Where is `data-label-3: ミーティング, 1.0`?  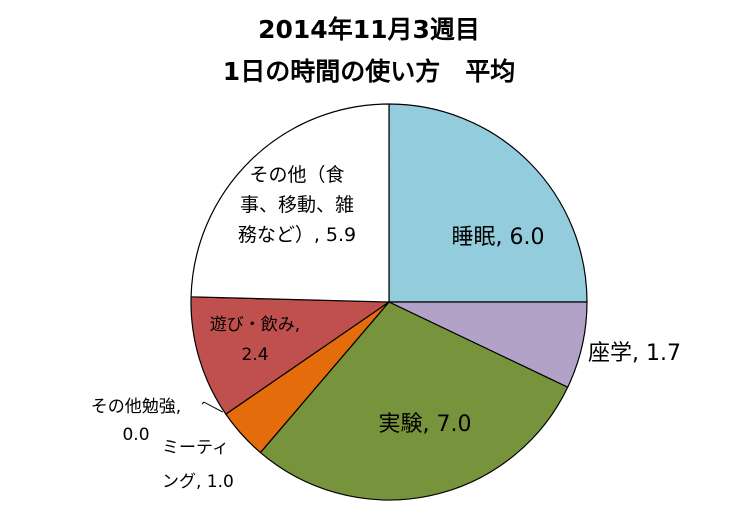
data-label-3: ミーティング, 1.0 is located at coordinates (198, 465).